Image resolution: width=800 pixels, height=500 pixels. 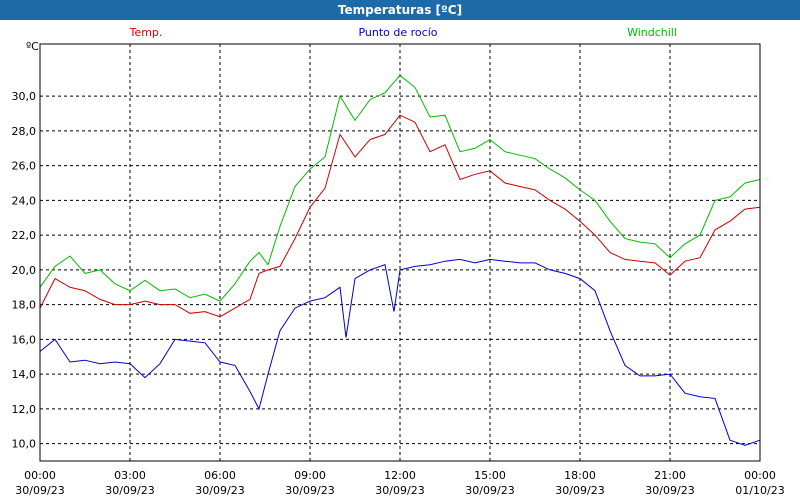 I want to click on y-tick-label: 30,0, so click(x=24, y=96).